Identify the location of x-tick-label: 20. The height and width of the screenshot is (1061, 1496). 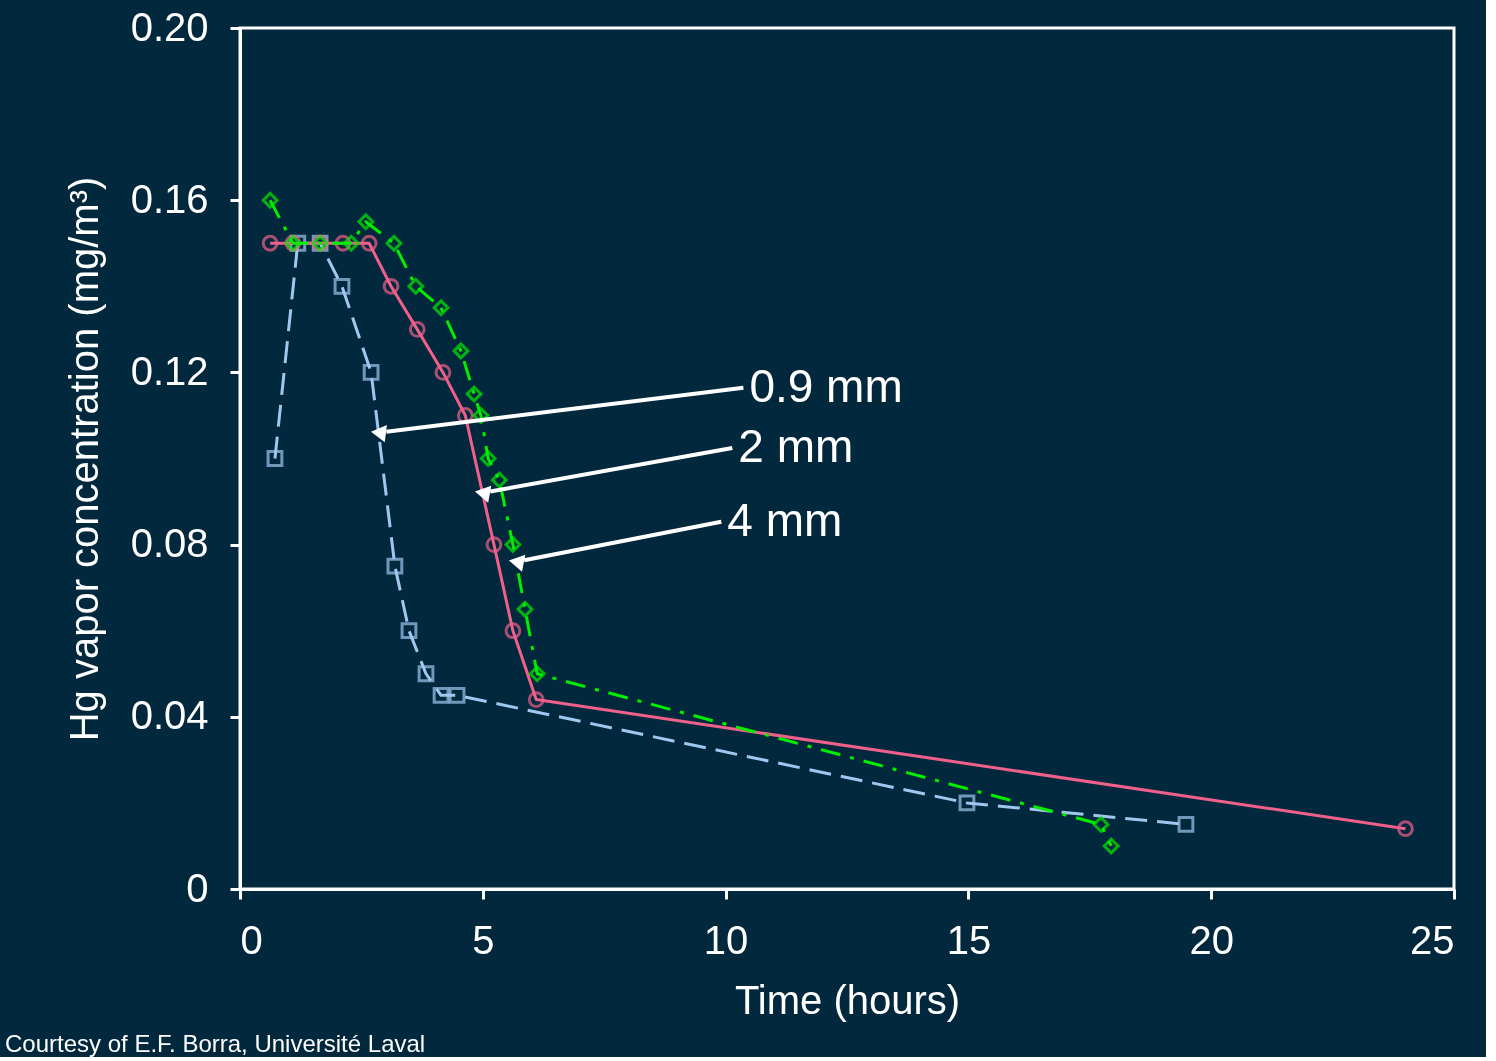
(1211, 939).